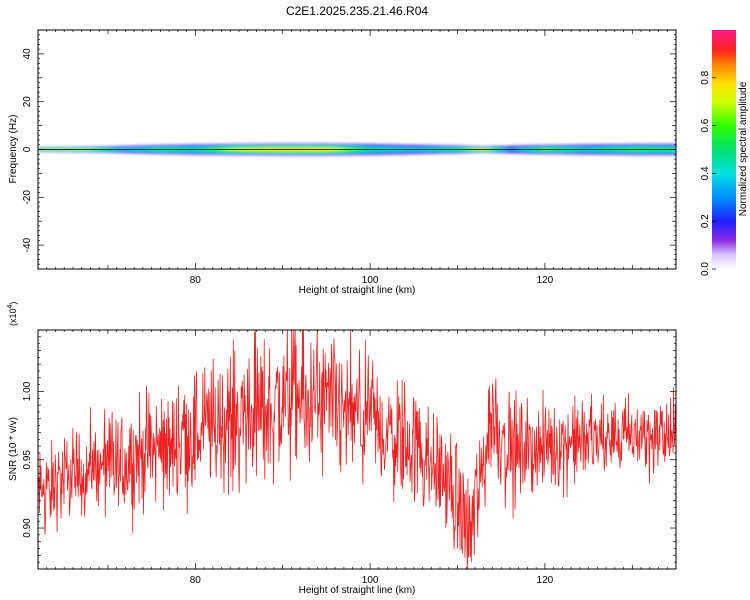 The width and height of the screenshot is (750, 600). I want to click on colorbar-label: Normalized spectral amplitude, so click(743, 148).